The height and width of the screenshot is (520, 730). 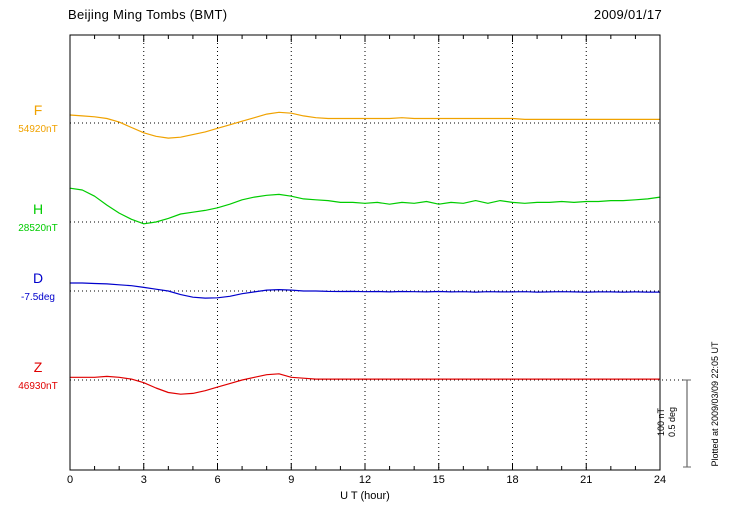 I want to click on x-tick-label-6: 6, so click(x=217, y=480).